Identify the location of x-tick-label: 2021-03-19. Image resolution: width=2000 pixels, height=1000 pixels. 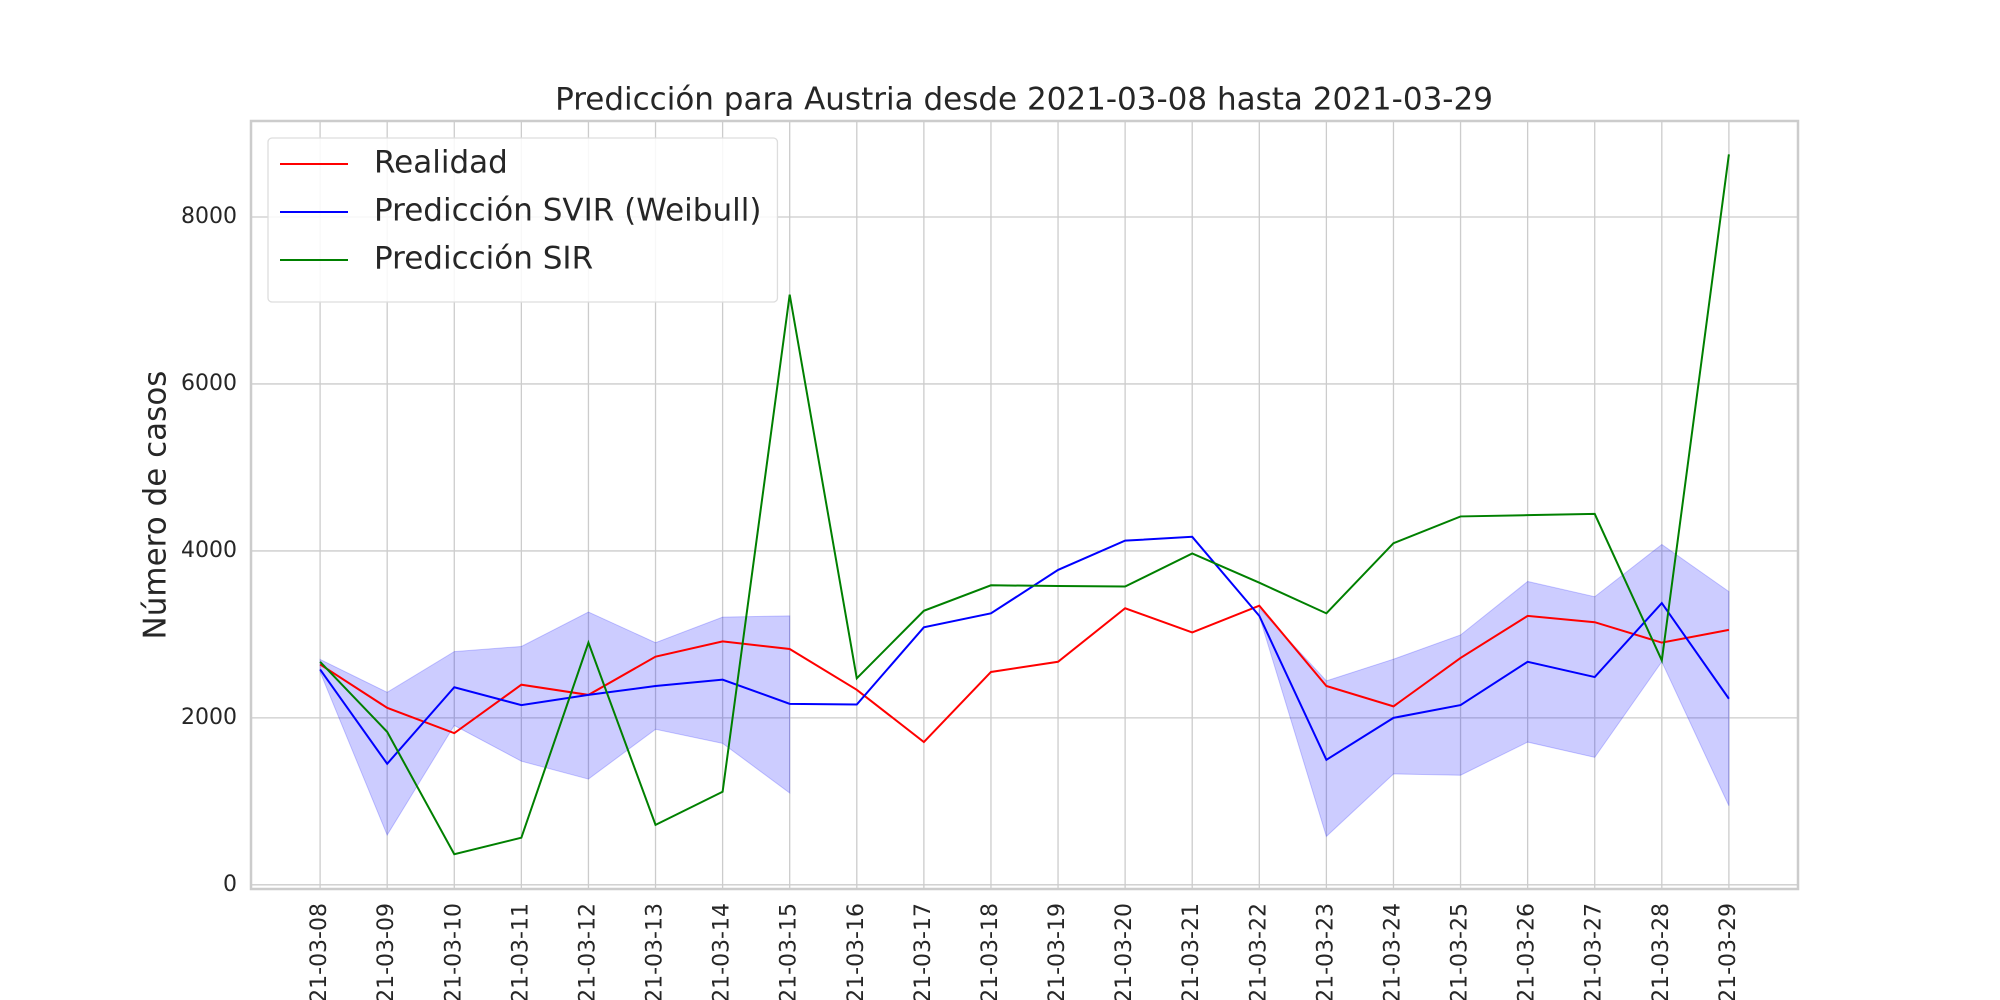
(1057, 951).